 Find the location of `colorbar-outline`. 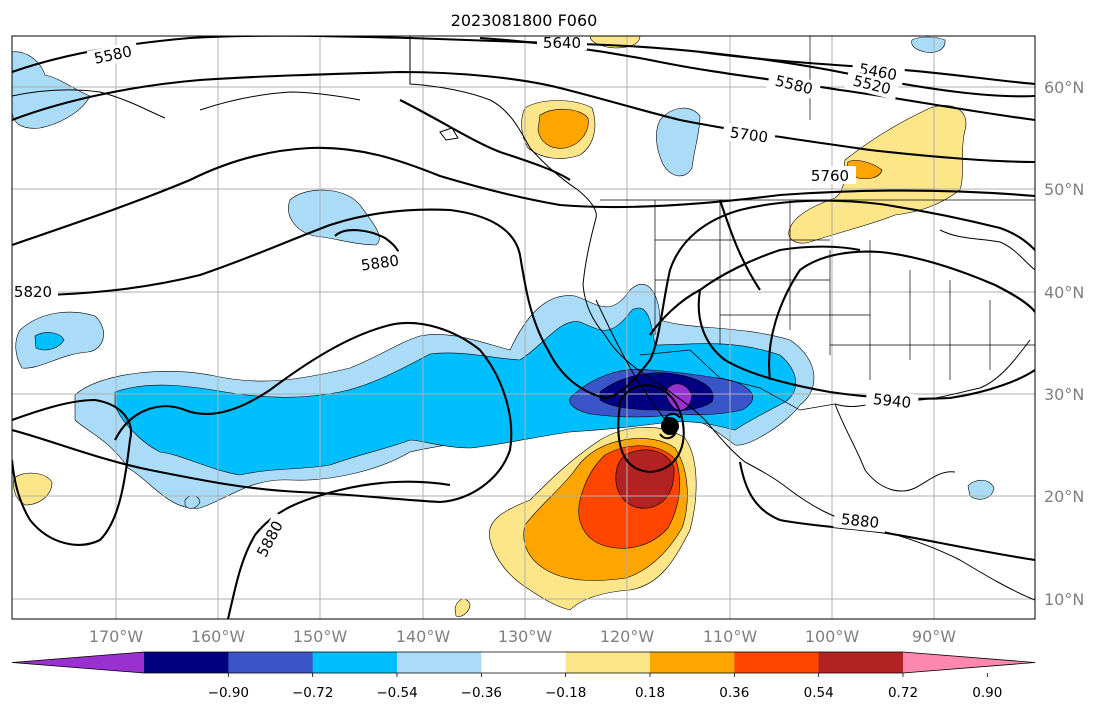

colorbar-outline is located at coordinates (523, 662).